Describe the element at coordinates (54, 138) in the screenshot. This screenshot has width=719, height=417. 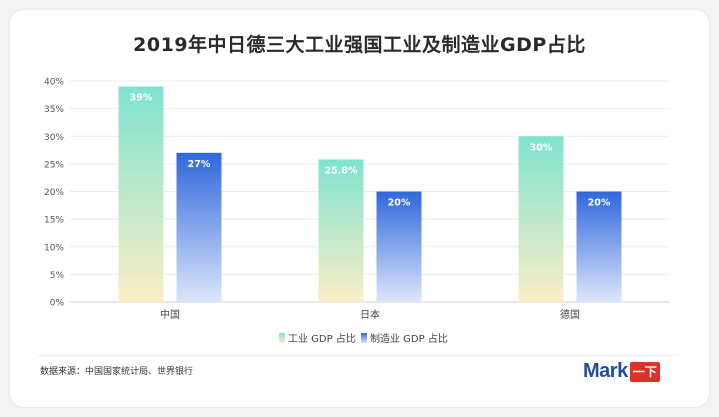
I see `y-tick-label: 30%` at that location.